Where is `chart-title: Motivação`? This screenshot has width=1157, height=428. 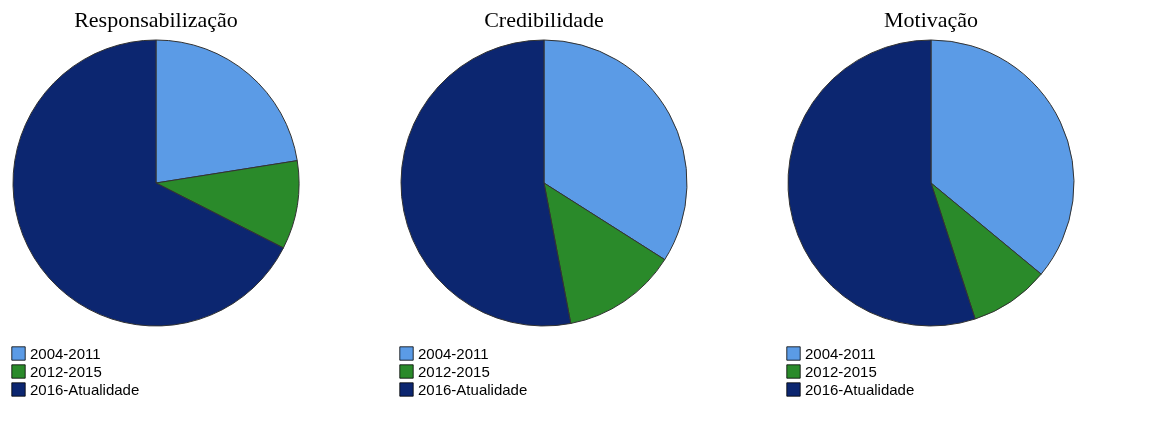 chart-title: Motivação is located at coordinates (931, 19).